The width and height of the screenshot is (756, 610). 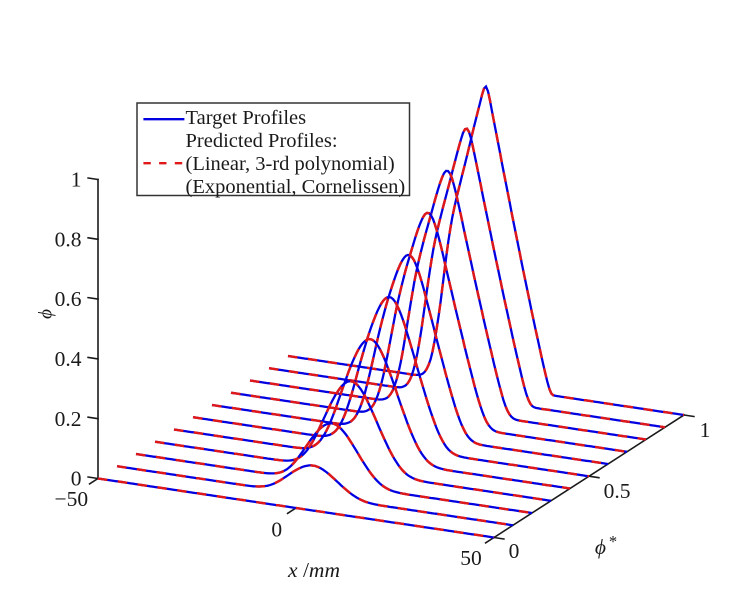 What do you see at coordinates (313, 570) in the screenshot?
I see `svg-text: x /mm` at bounding box center [313, 570].